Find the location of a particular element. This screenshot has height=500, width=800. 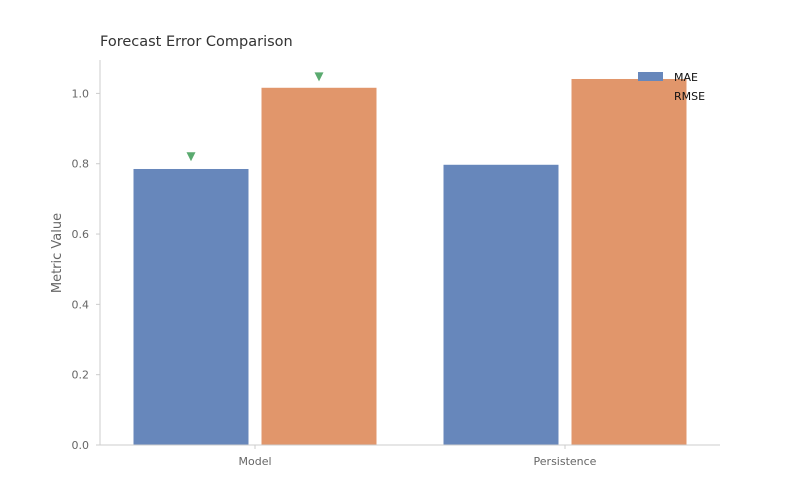

bar-rmse-model is located at coordinates (319, 266).